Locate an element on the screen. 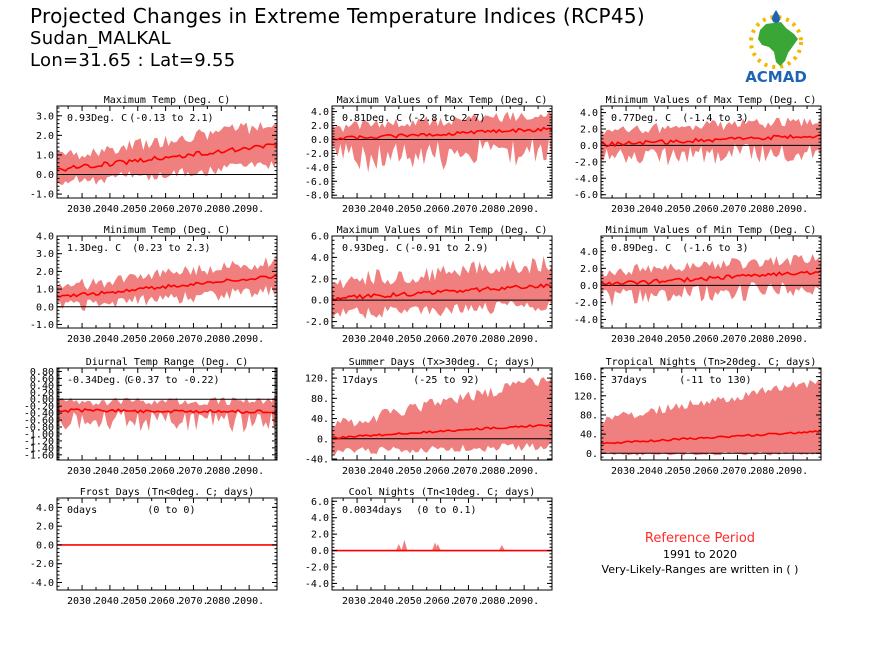 The image size is (879, 659). mean-change-label: 0days is located at coordinates (82, 510).